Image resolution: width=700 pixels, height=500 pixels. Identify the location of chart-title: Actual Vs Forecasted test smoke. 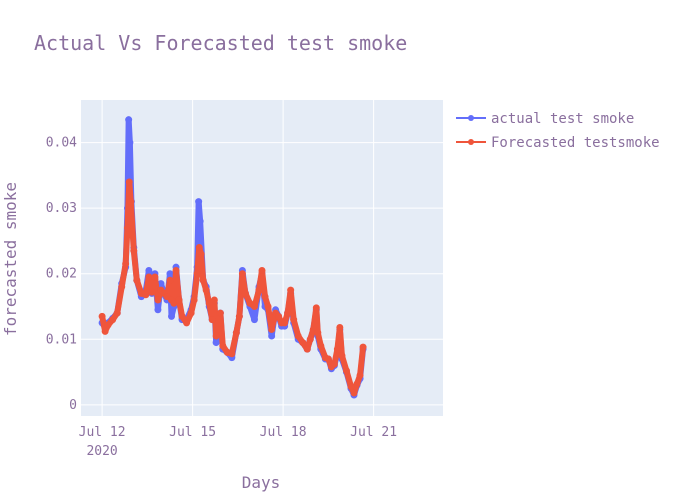
(220, 43).